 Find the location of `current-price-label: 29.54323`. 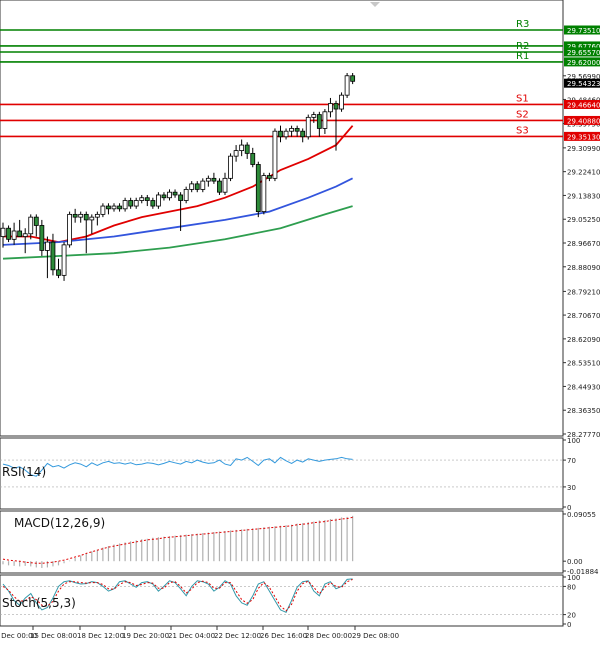

current-price-label: 29.54323 is located at coordinates (583, 84).